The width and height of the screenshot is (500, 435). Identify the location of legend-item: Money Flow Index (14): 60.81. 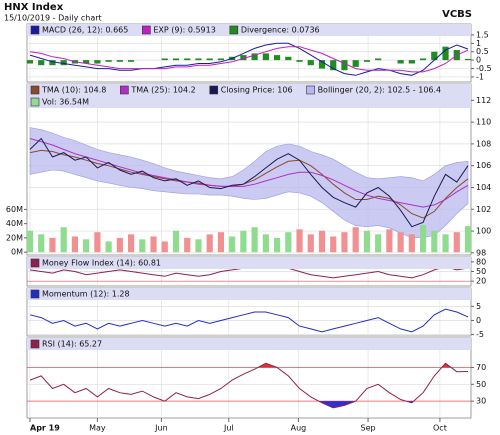
(95, 263).